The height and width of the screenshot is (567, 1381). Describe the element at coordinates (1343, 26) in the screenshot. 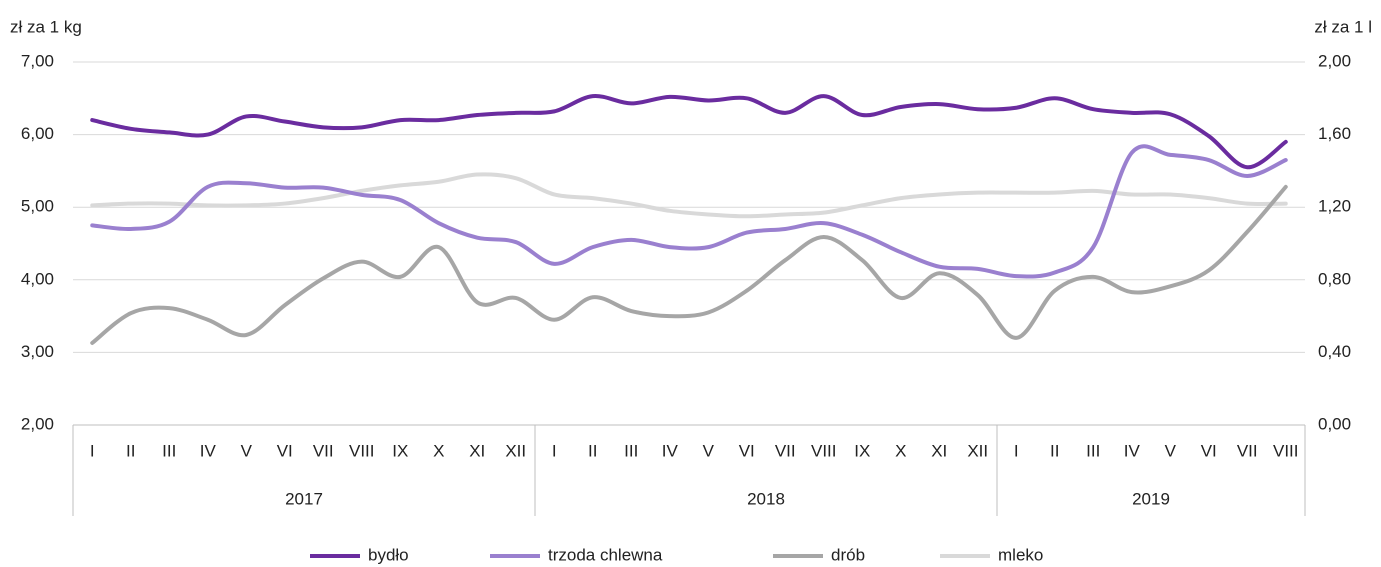

I see `y2-axis-label: zł za 1 l` at that location.